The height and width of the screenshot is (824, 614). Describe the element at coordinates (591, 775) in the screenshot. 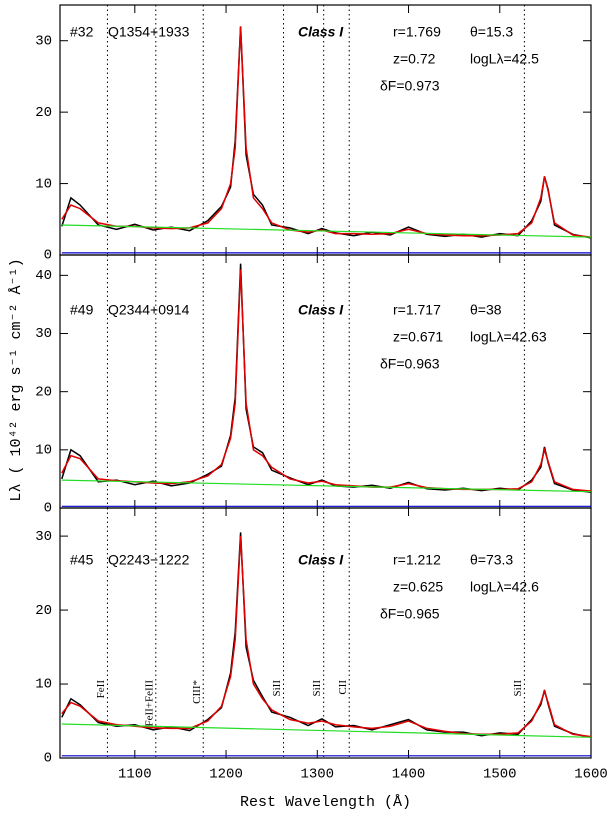

I see `x-tick-label: 1600` at that location.